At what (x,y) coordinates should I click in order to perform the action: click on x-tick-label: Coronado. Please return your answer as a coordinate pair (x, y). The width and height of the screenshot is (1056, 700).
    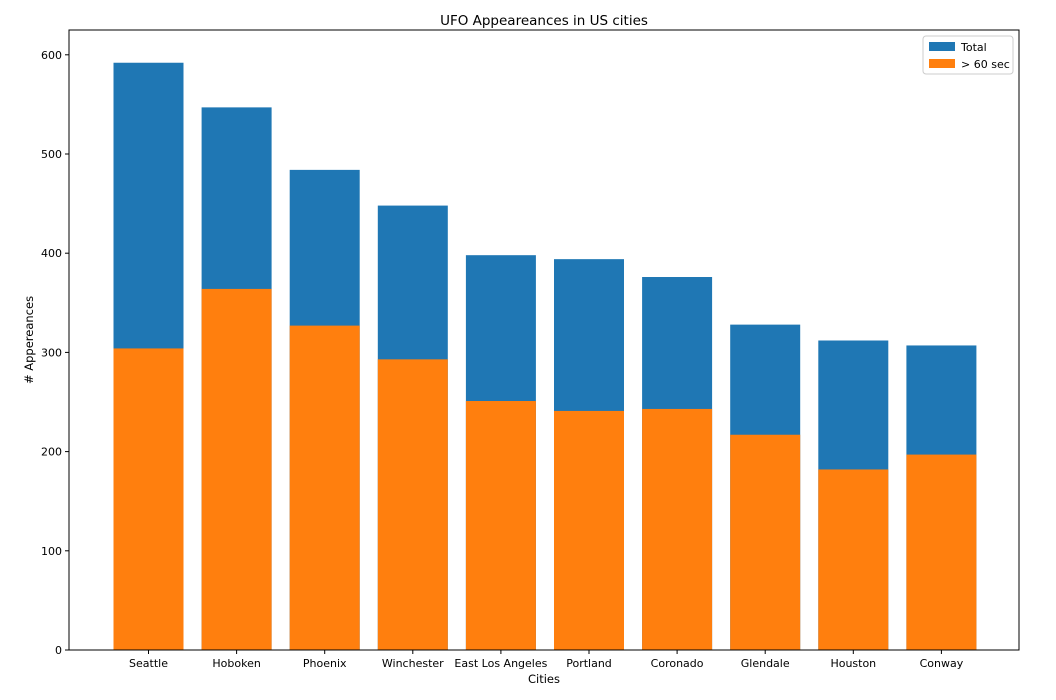
    Looking at the image, I should click on (677, 663).